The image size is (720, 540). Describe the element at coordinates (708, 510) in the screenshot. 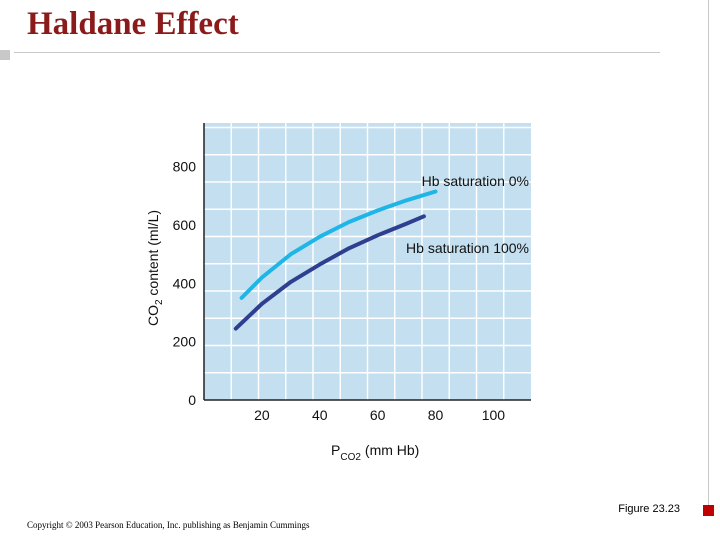

I see `accent-square` at that location.